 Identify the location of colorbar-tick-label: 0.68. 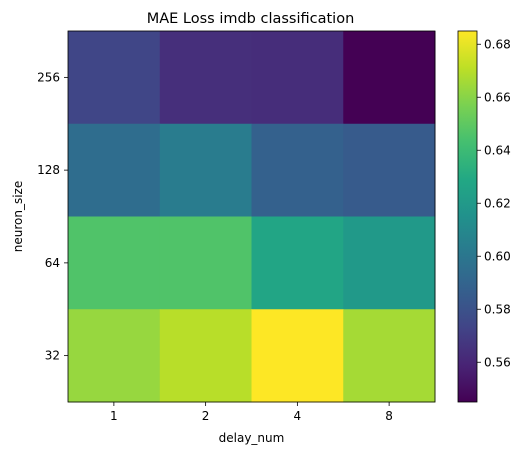
(497, 44).